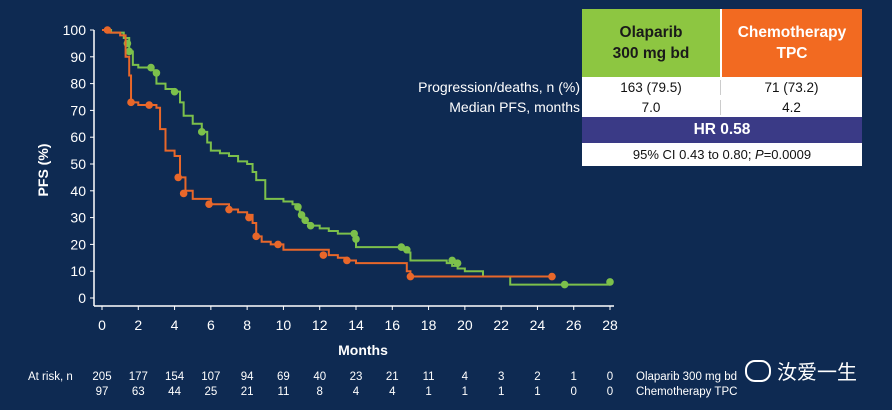 This screenshot has width=892, height=410. I want to click on at-risk-row-name: Olaparib 300 mg bd, so click(686, 377).